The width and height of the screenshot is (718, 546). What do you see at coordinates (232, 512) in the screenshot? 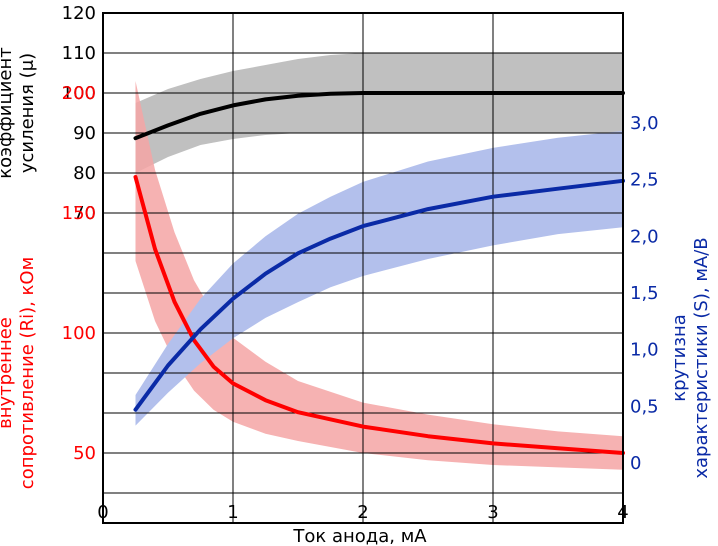
I see `x-tick-label: 1` at bounding box center [232, 512].